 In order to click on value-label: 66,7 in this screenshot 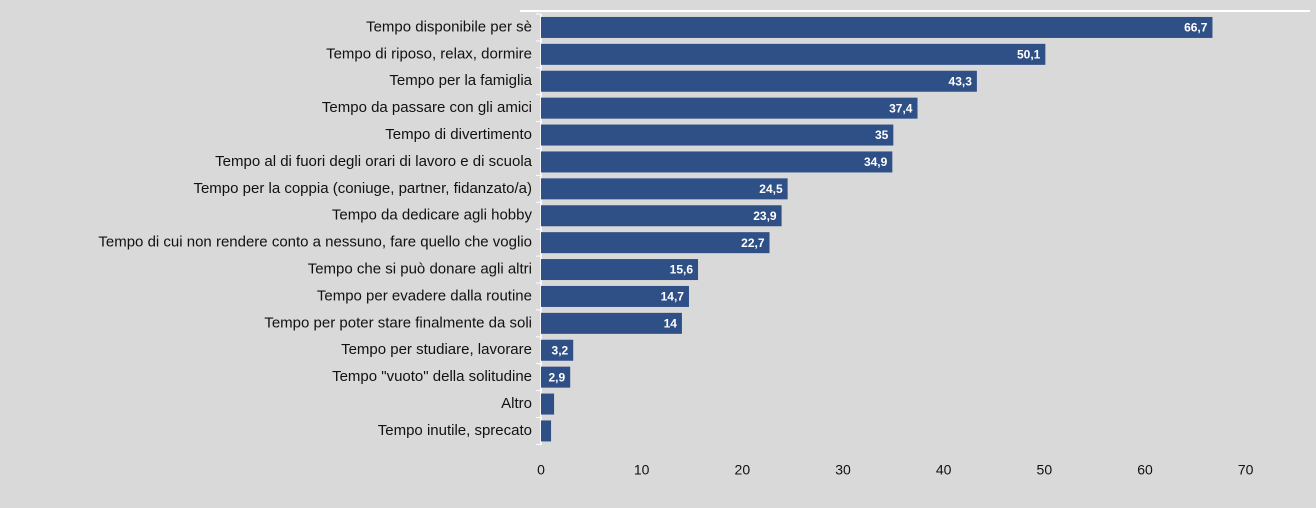, I will do `click(1196, 28)`.